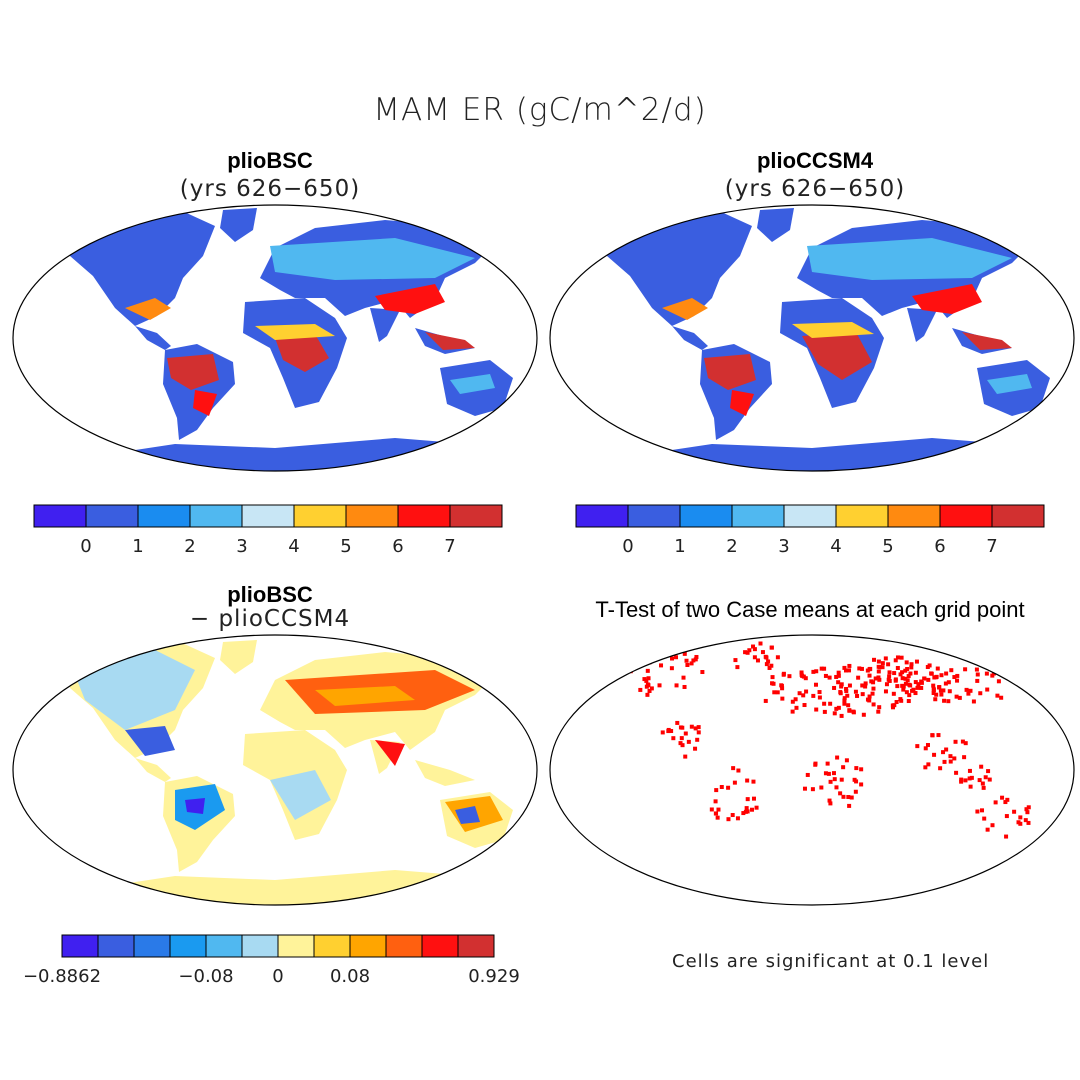  What do you see at coordinates (397, 546) in the screenshot?
I see `colorbar-tick-label: 6` at bounding box center [397, 546].